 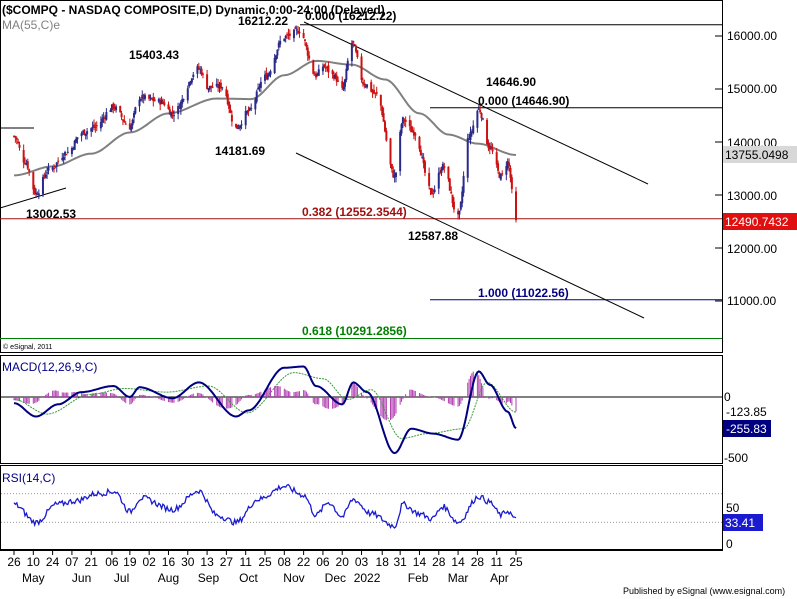 I want to click on support-trendline, so click(x=33, y=198).